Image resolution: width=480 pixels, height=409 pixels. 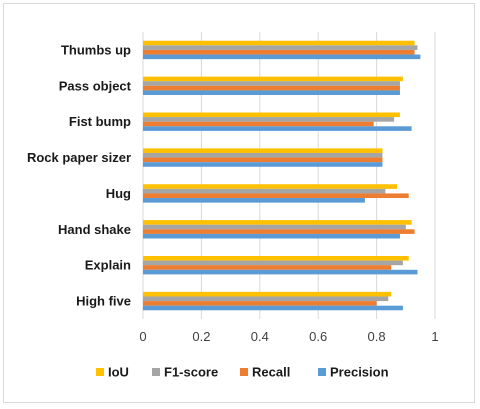 I want to click on category-label: Hand shake, so click(x=94, y=229).